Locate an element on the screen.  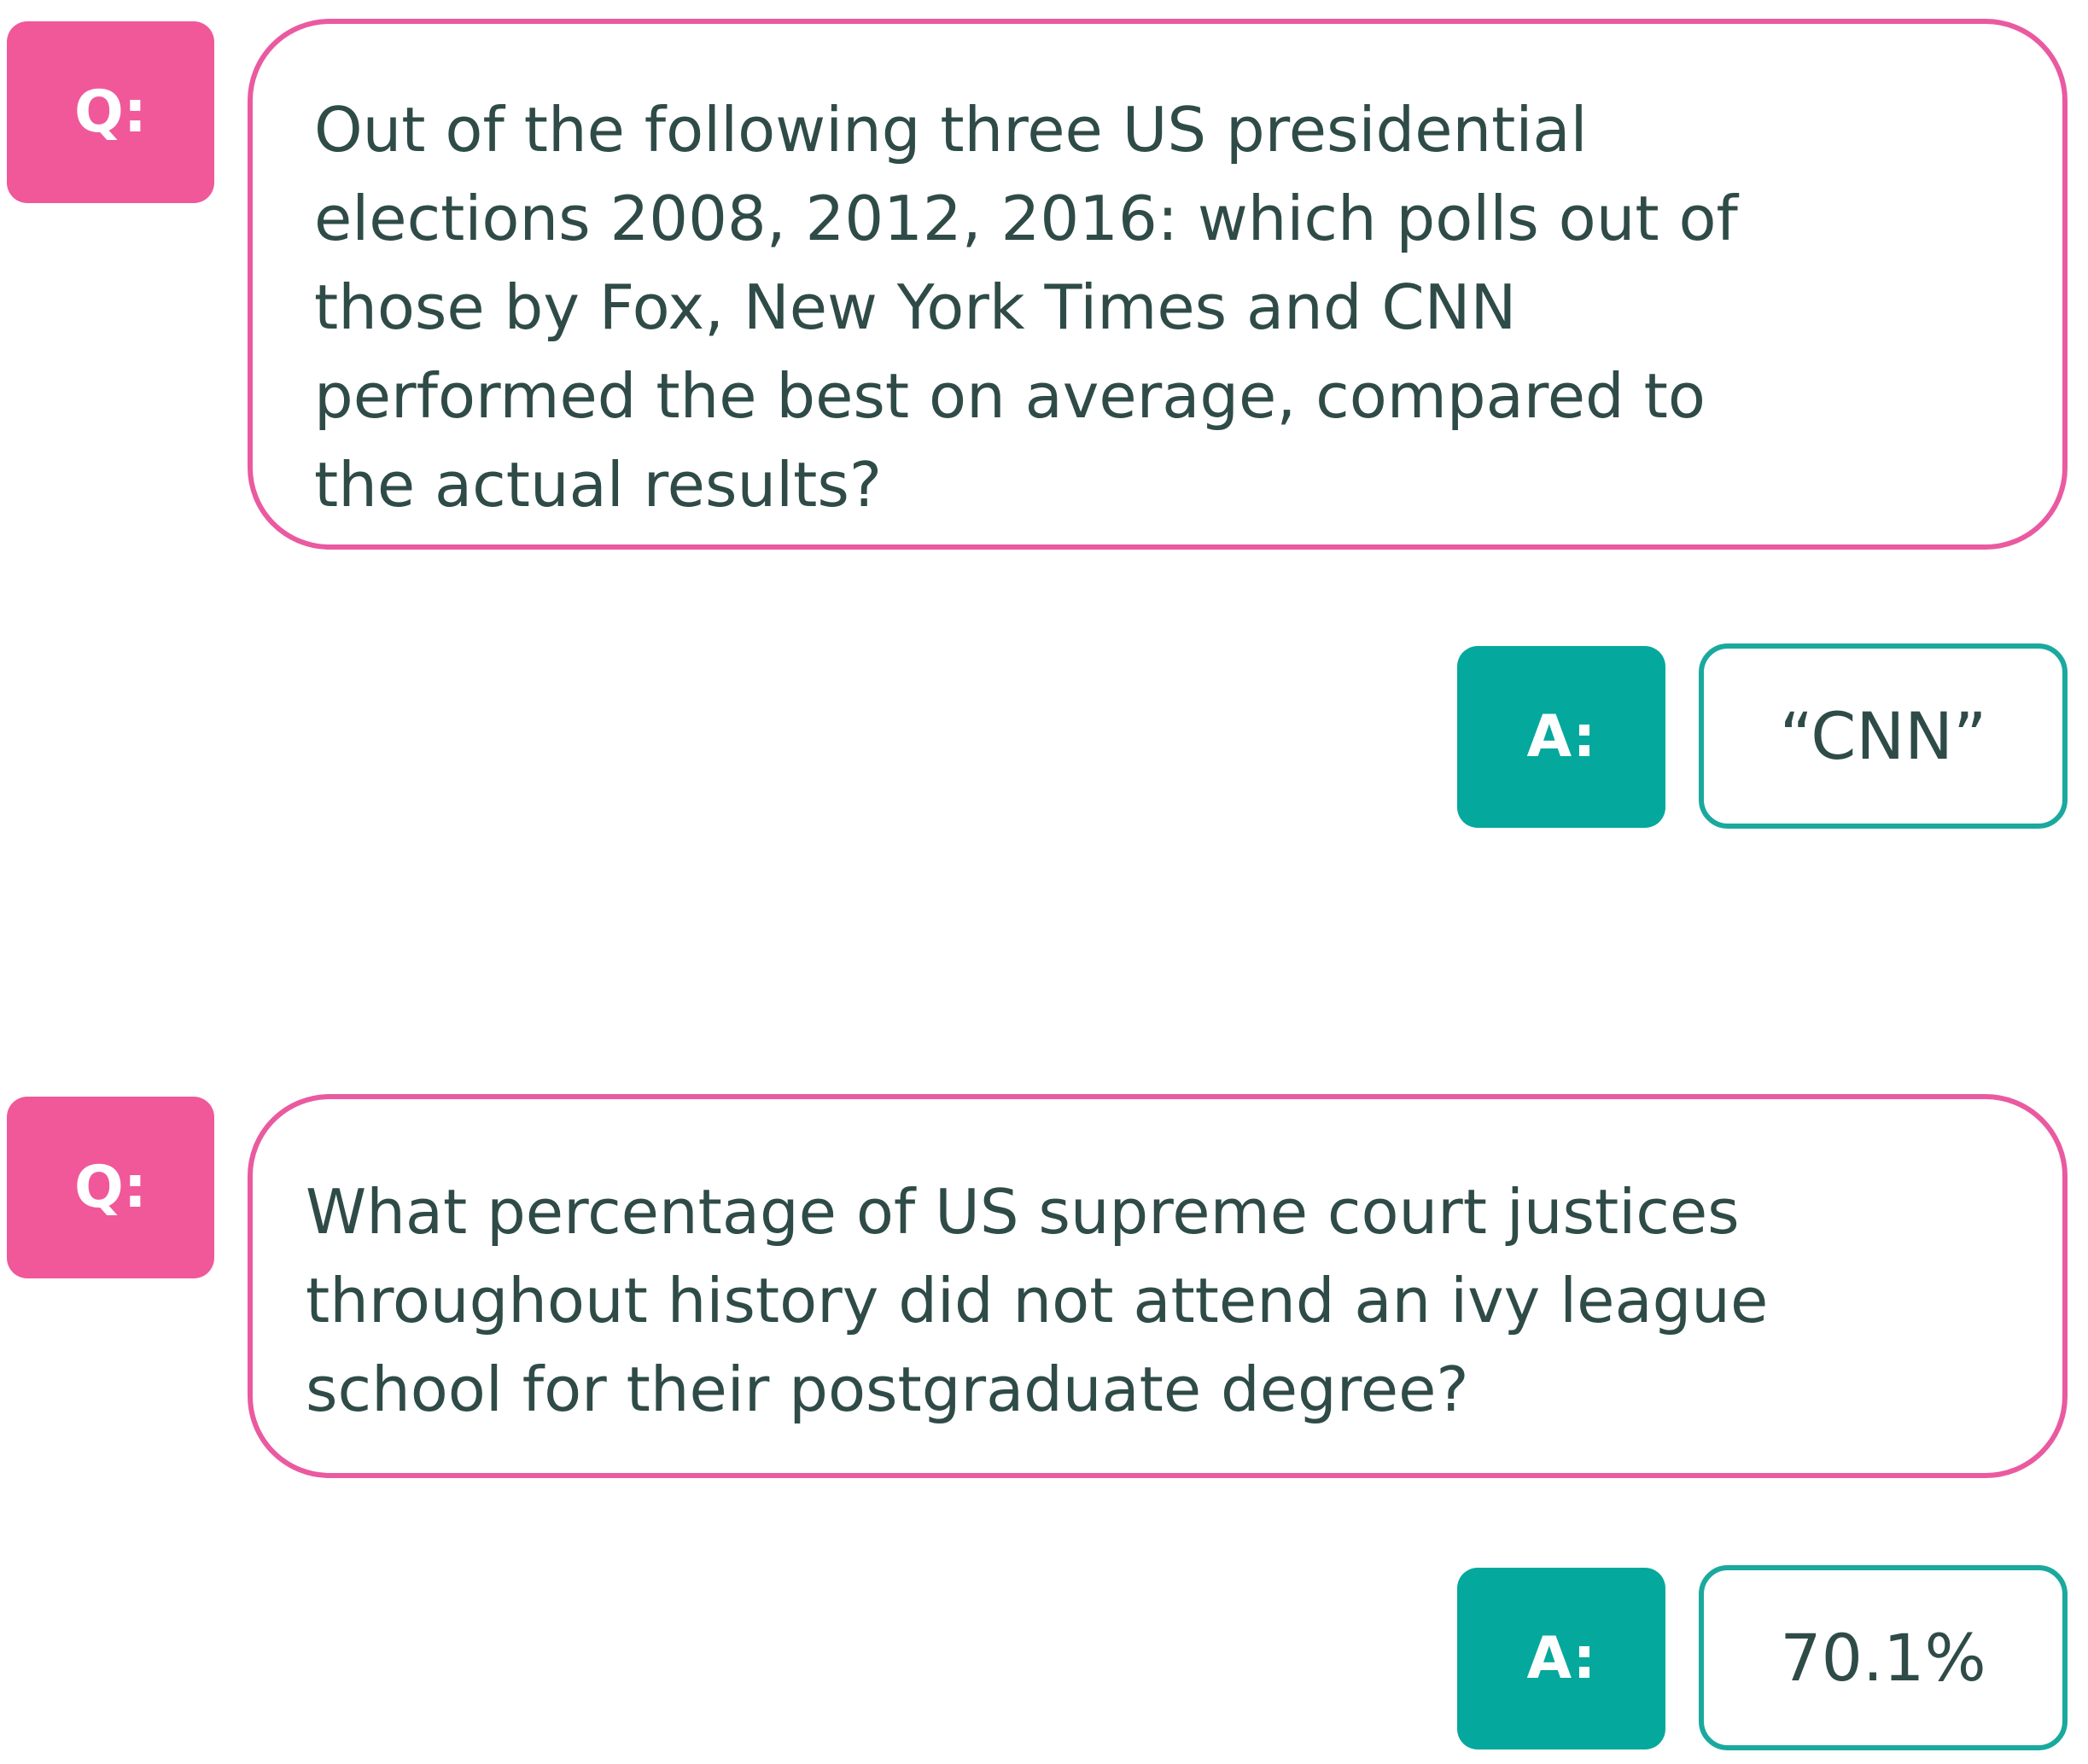
answer-tag-2: A: is located at coordinates (1561, 1659).